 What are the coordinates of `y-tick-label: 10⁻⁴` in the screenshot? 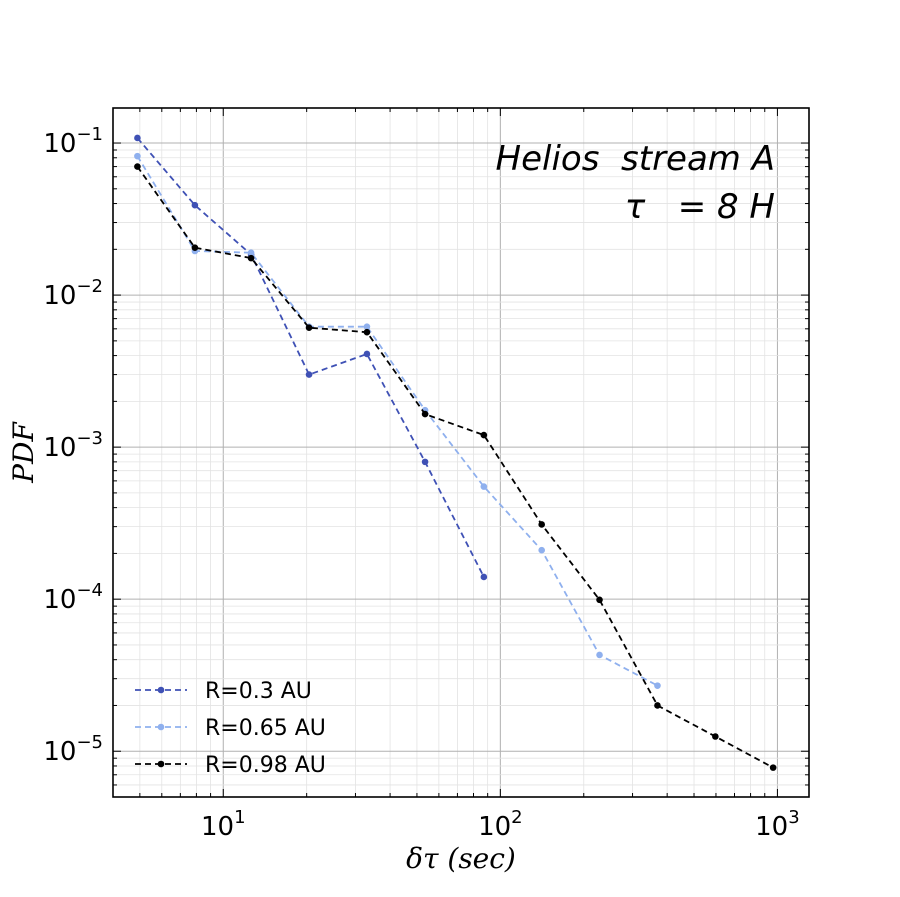 It's located at (73, 597).